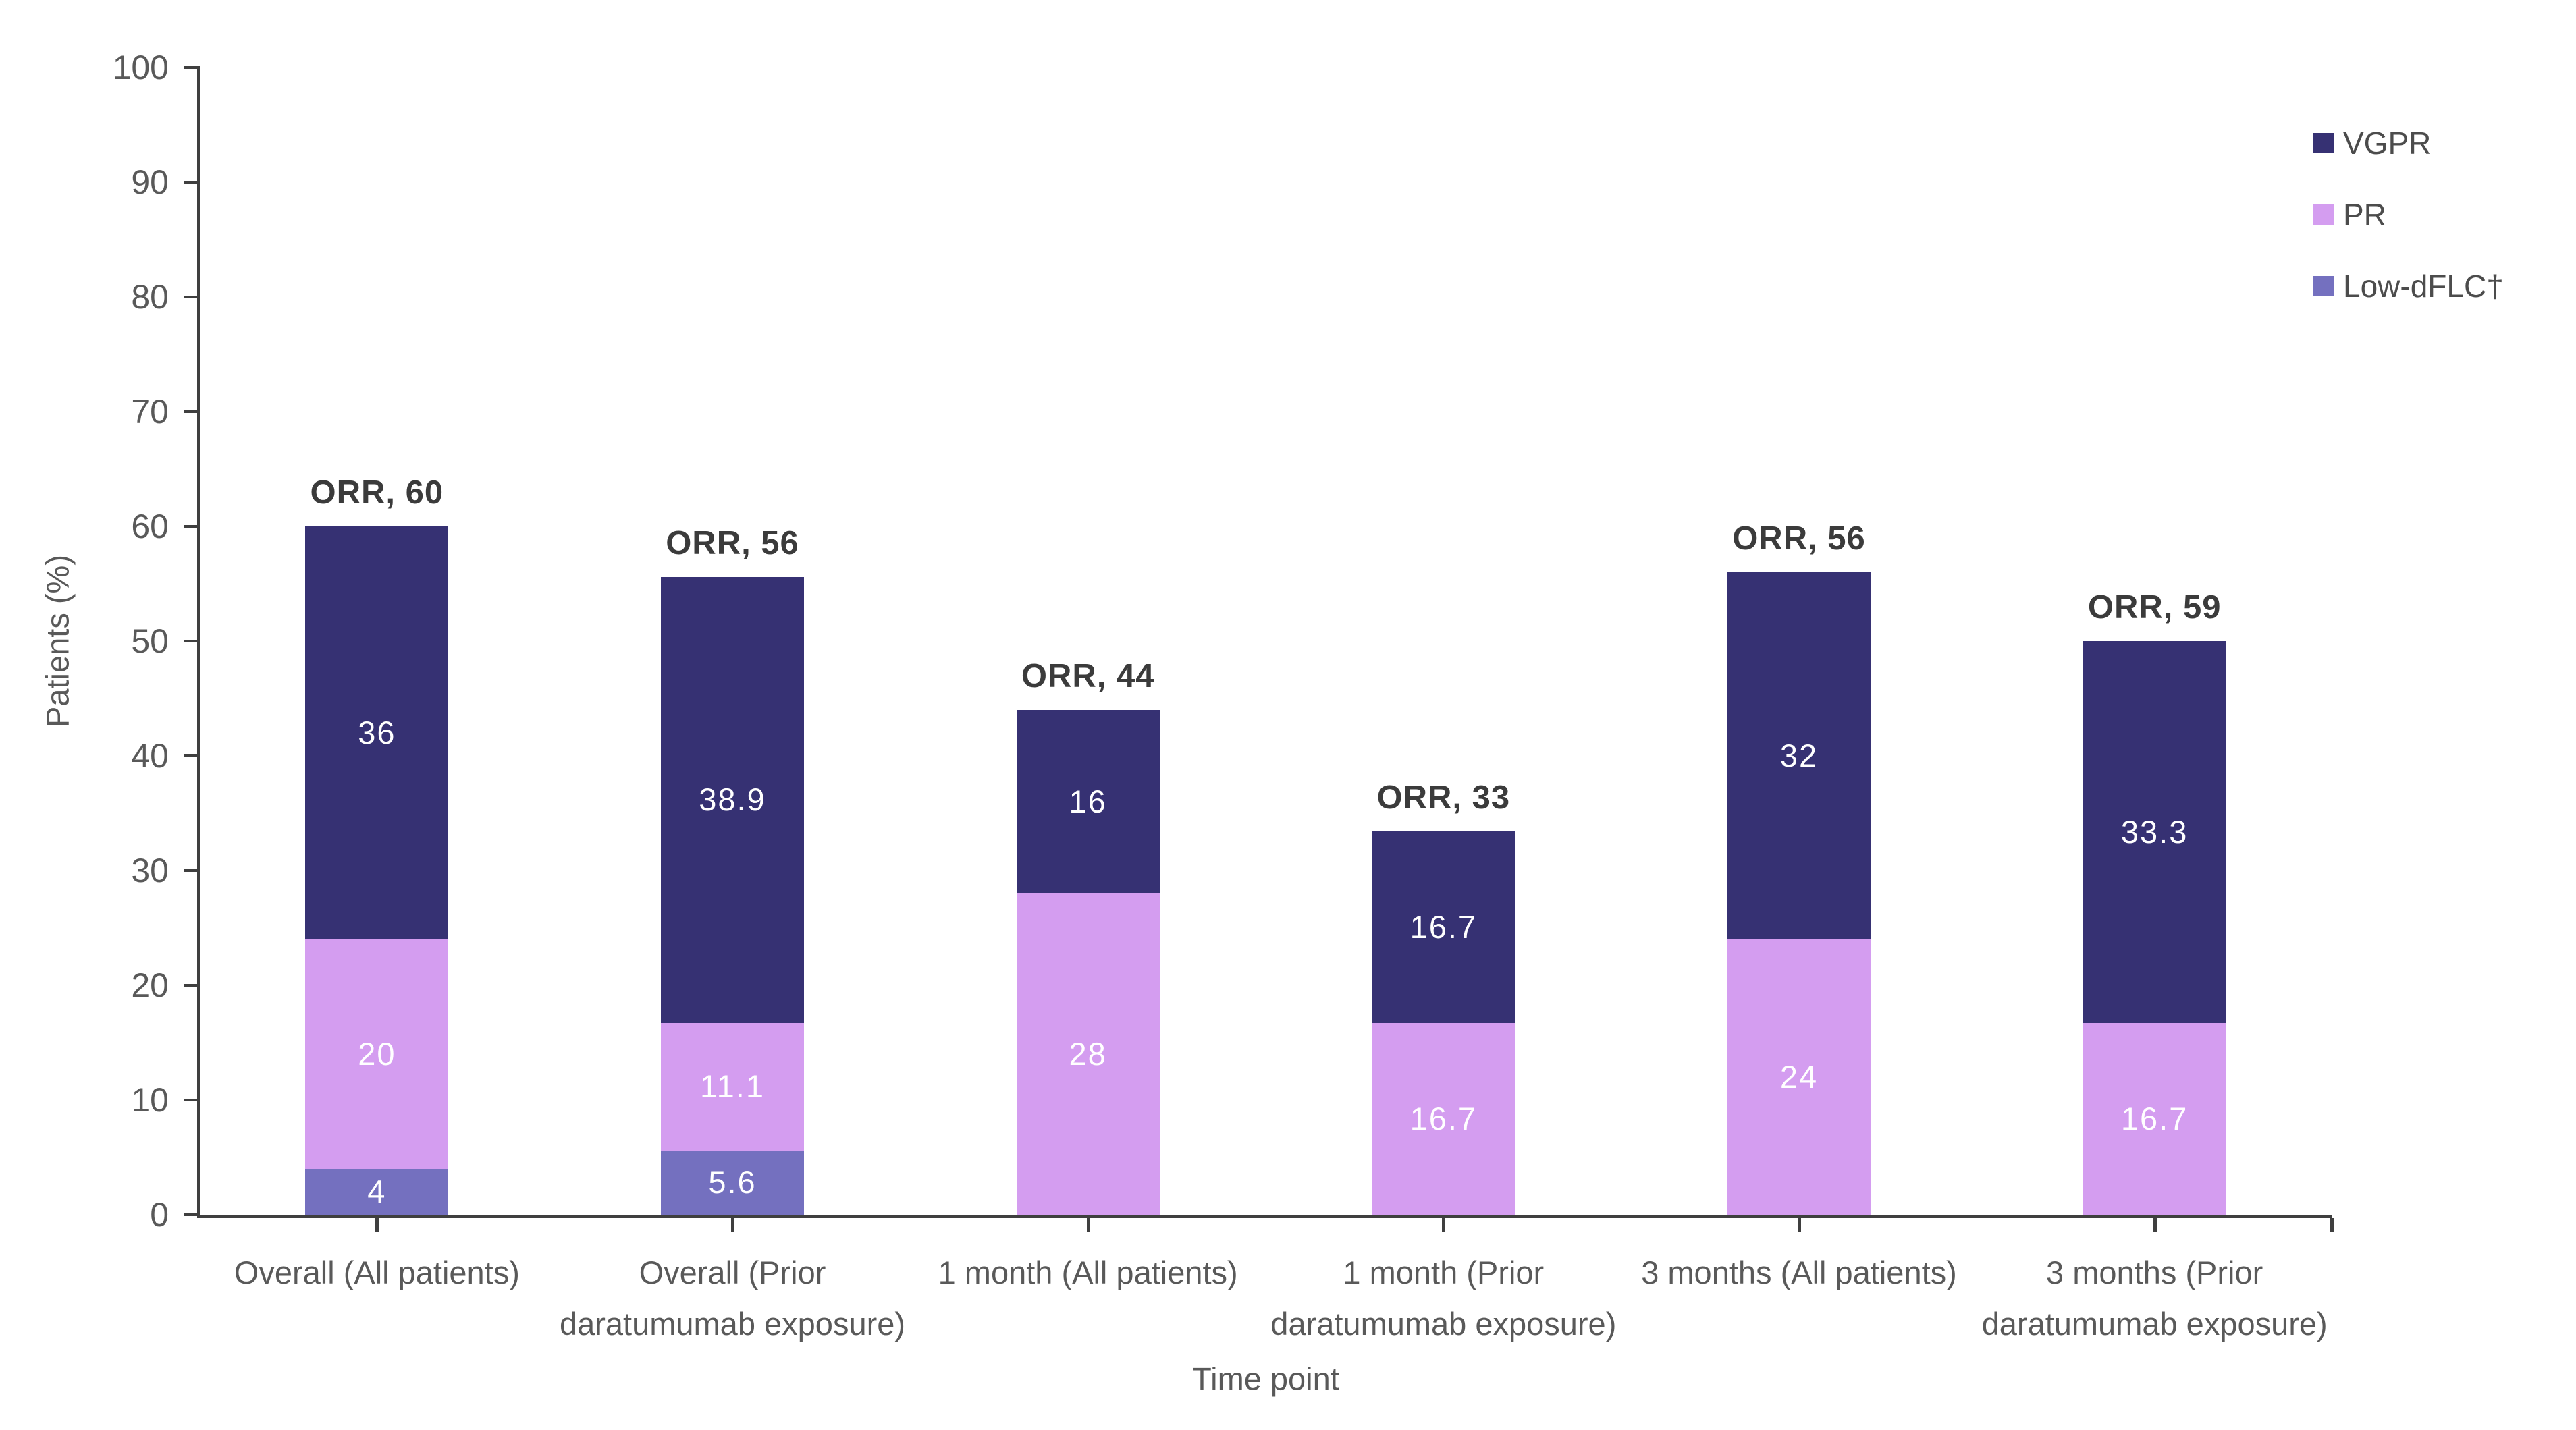 The height and width of the screenshot is (1430, 2576). What do you see at coordinates (2323, 214) in the screenshot?
I see `legend-swatch-pr` at bounding box center [2323, 214].